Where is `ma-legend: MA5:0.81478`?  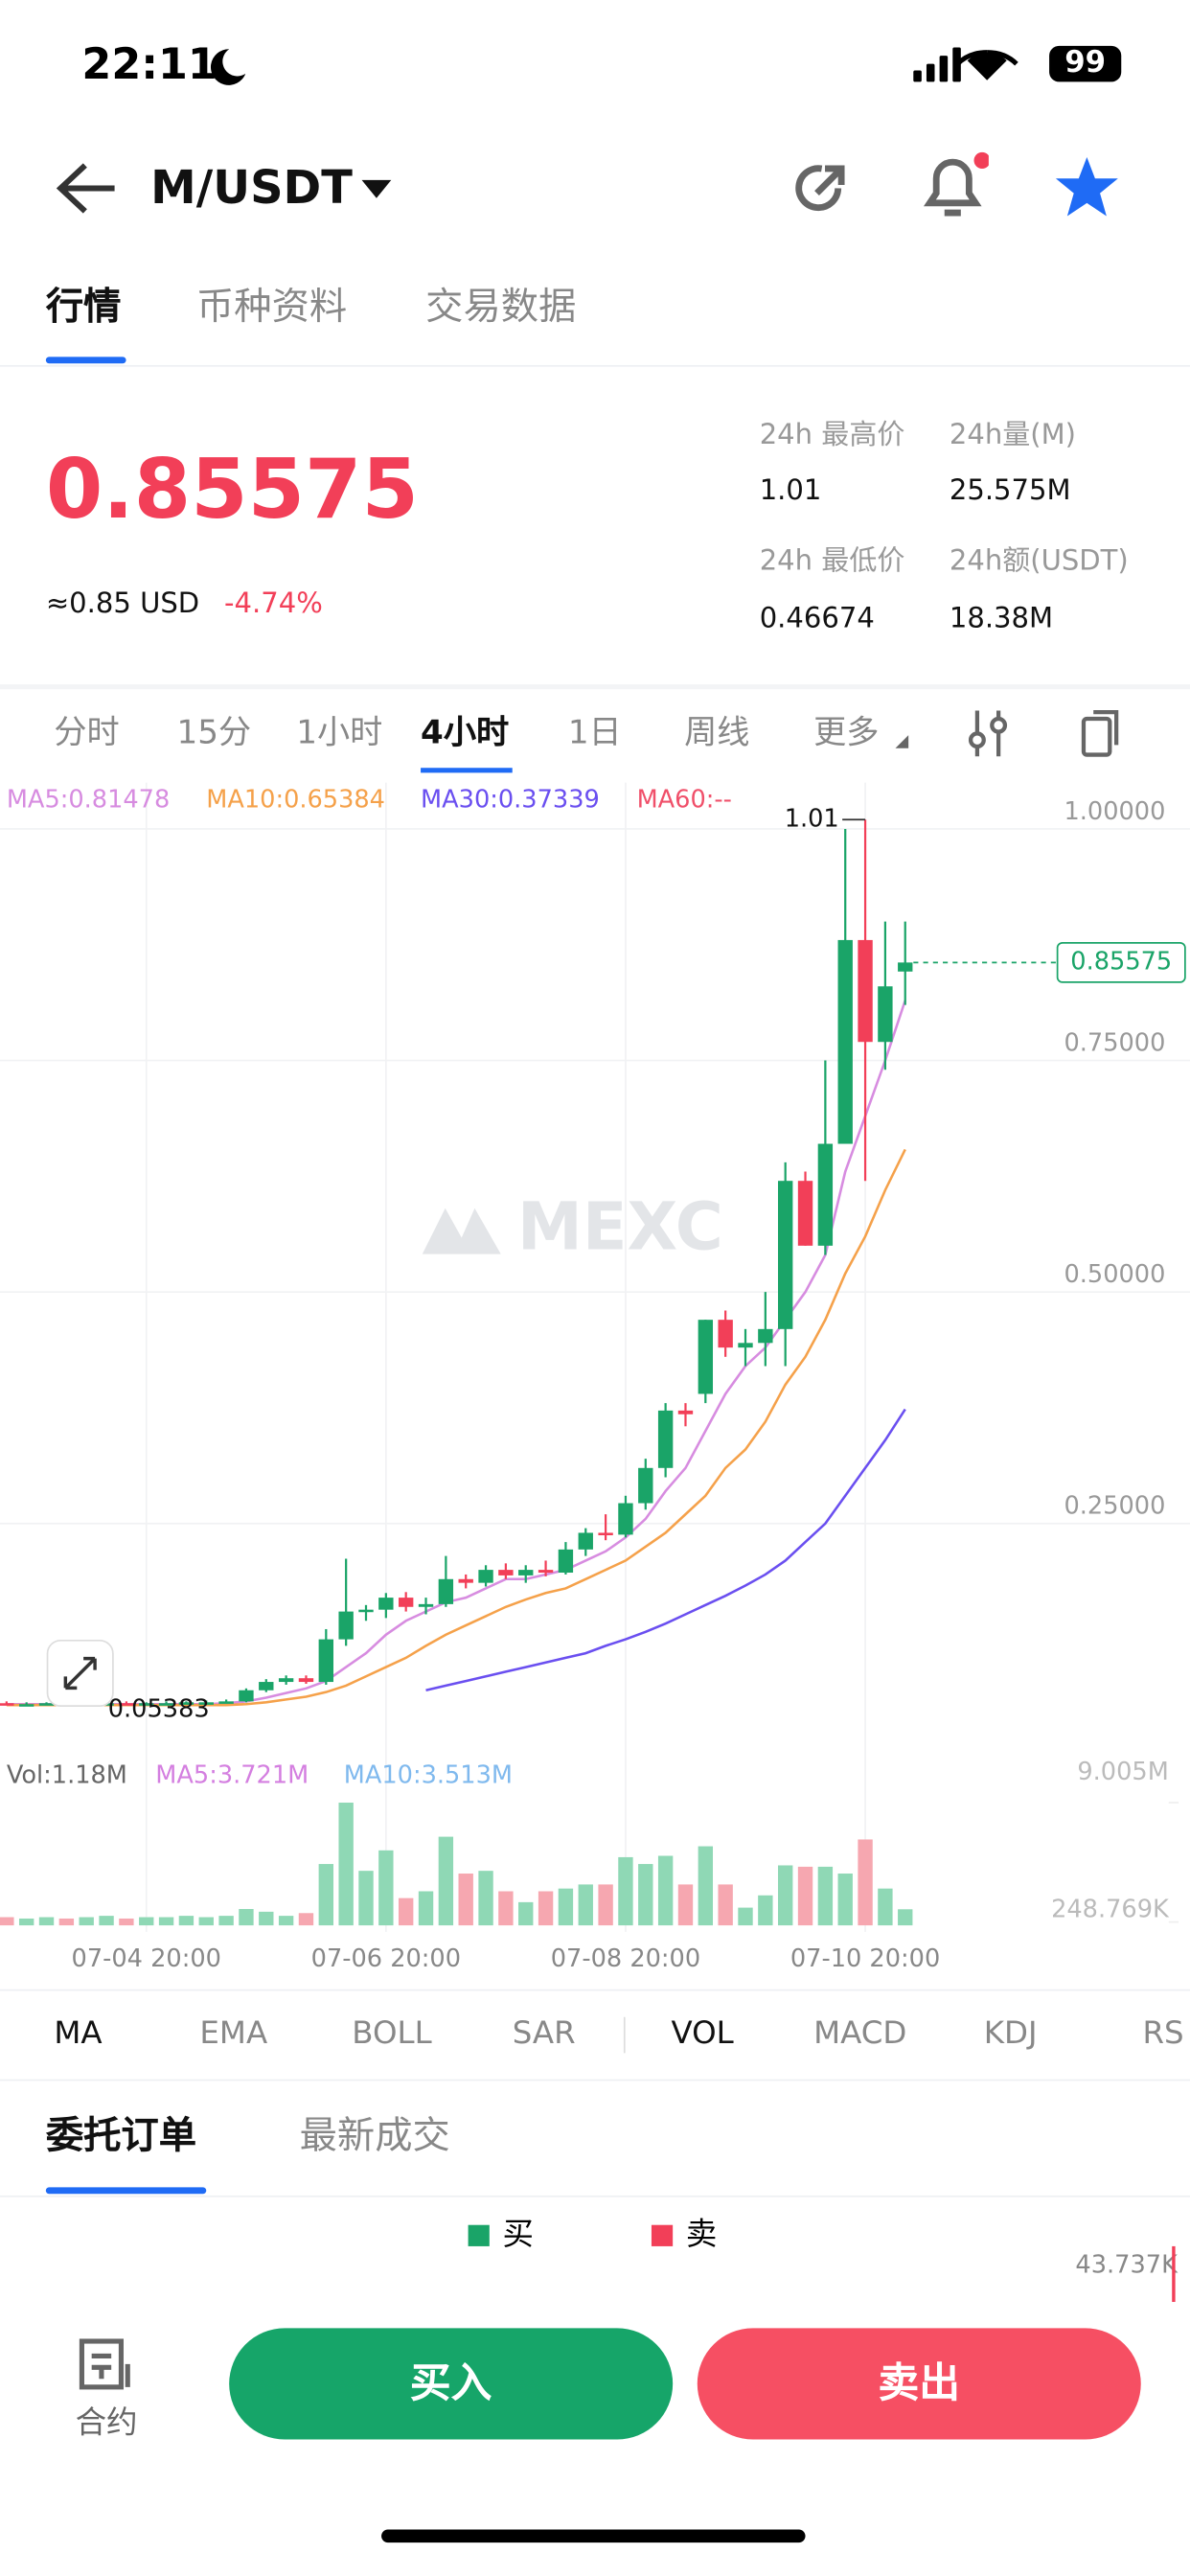
ma-legend: MA5:0.81478 is located at coordinates (89, 799).